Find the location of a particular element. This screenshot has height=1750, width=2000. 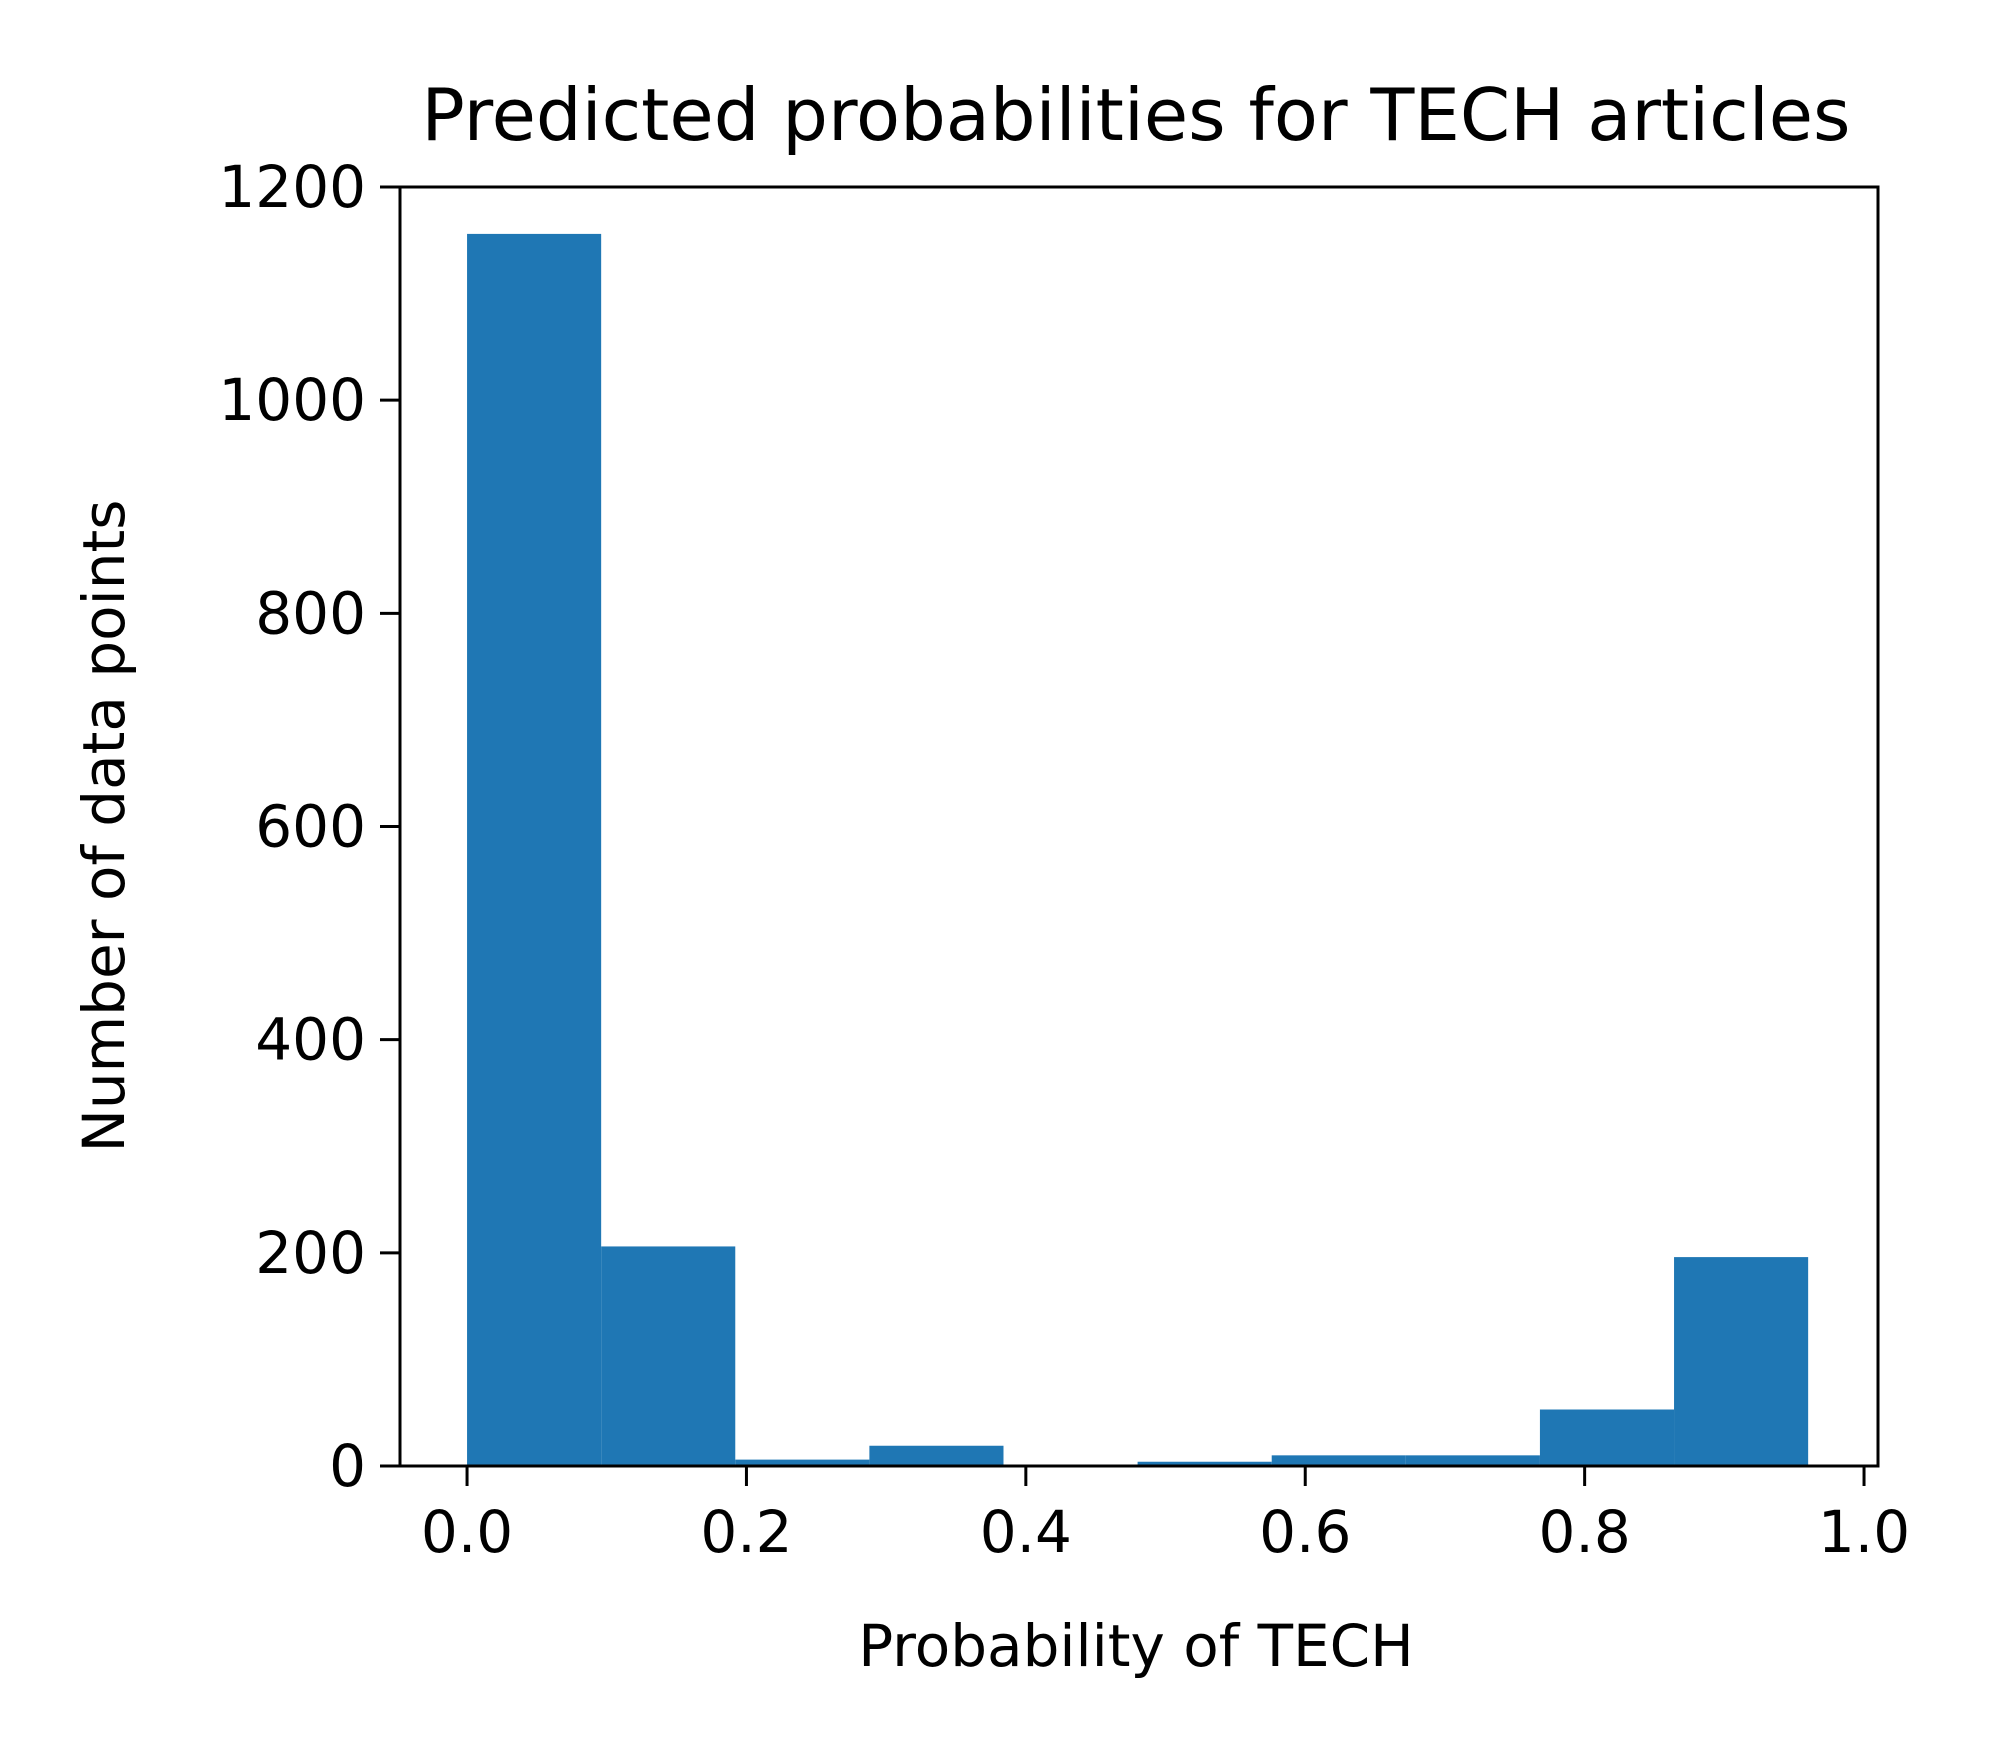

y-tick-label-1: 200 is located at coordinates (310, 1253).